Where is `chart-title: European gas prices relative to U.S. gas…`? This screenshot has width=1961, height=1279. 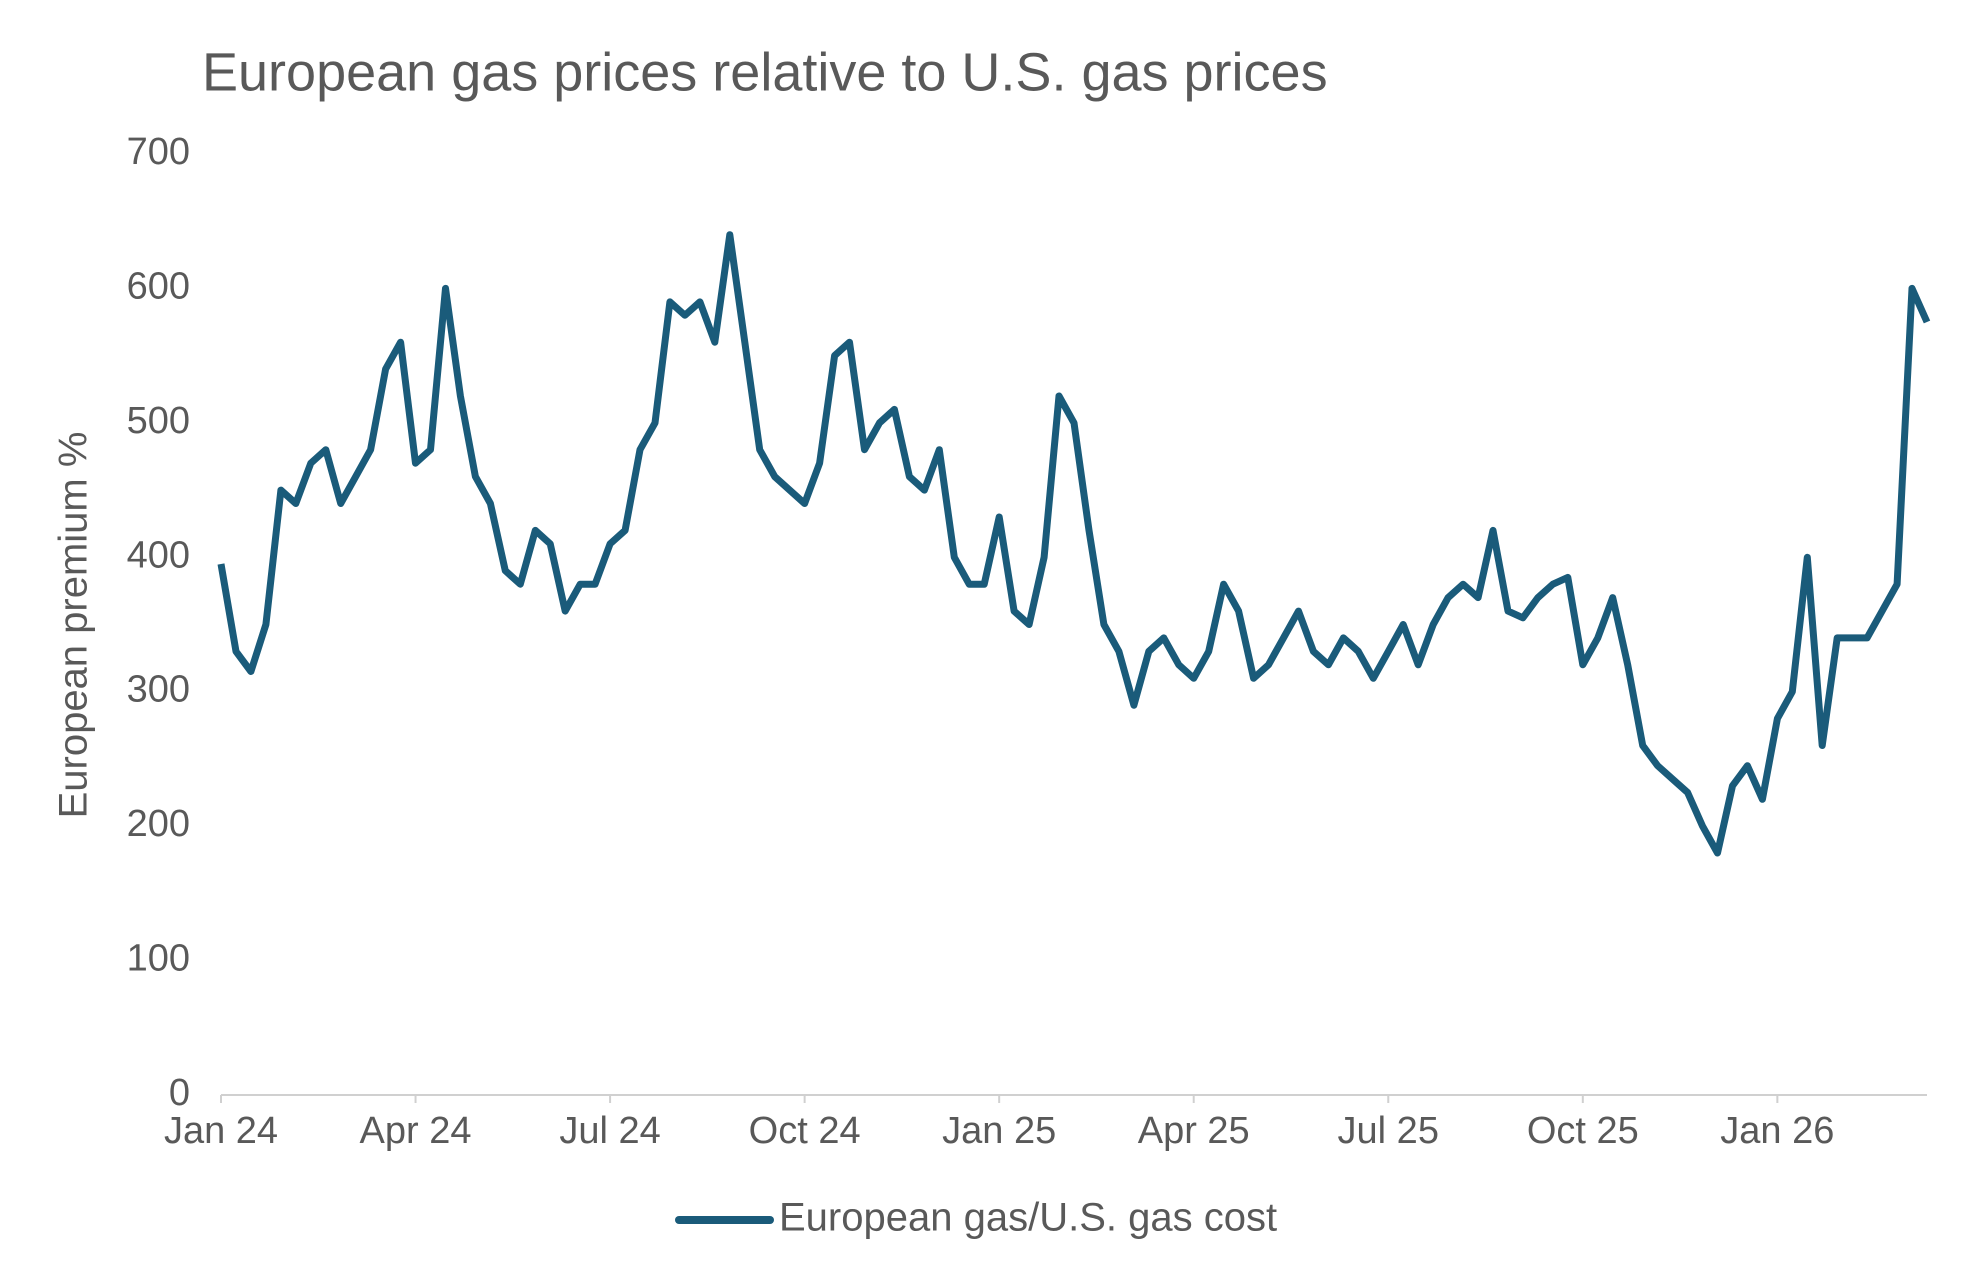
chart-title: European gas prices relative to U.S. gas… is located at coordinates (765, 72).